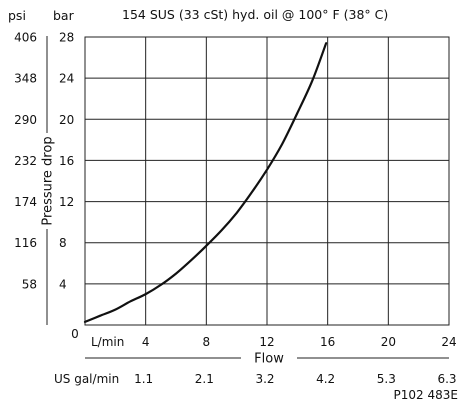 This screenshot has width=463, height=404. I want to click on psi-tick-label: 348, so click(25, 79).